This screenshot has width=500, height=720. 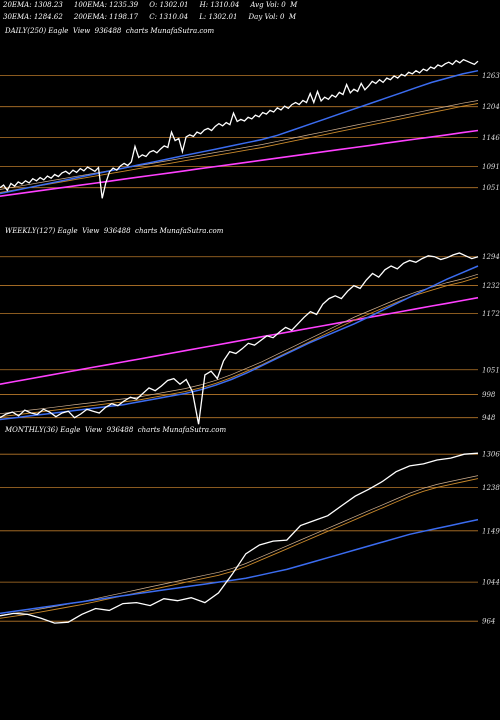 What do you see at coordinates (491, 455) in the screenshot?
I see `level-label: 1306` at bounding box center [491, 455].